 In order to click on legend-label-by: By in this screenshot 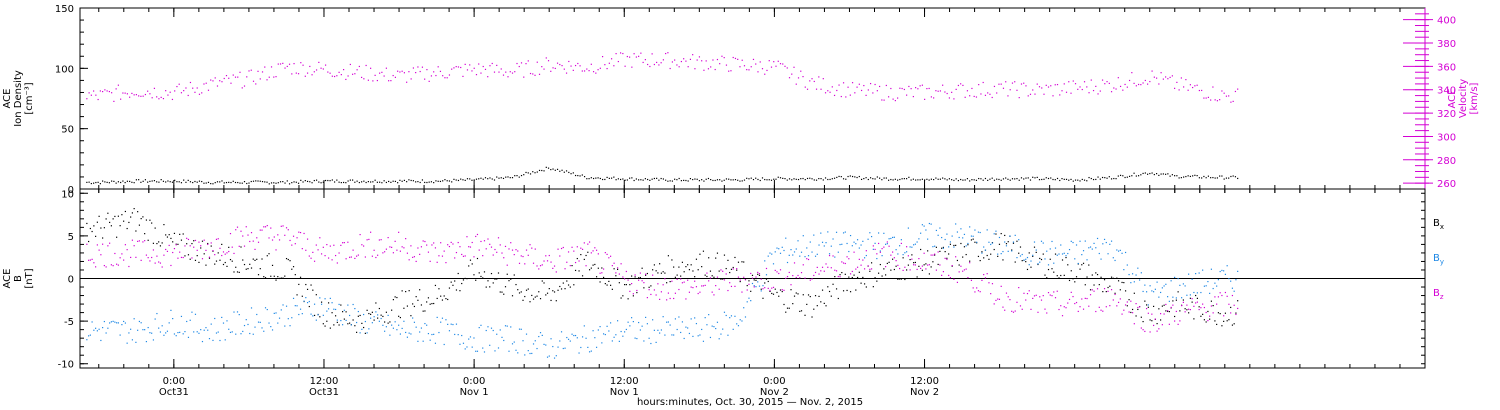, I will do `click(1438, 259)`.